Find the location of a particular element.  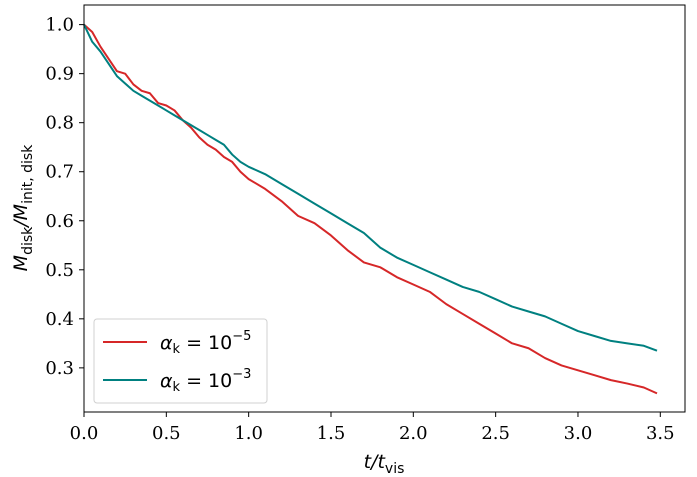

x-tick-label: 3.0 is located at coordinates (578, 433).